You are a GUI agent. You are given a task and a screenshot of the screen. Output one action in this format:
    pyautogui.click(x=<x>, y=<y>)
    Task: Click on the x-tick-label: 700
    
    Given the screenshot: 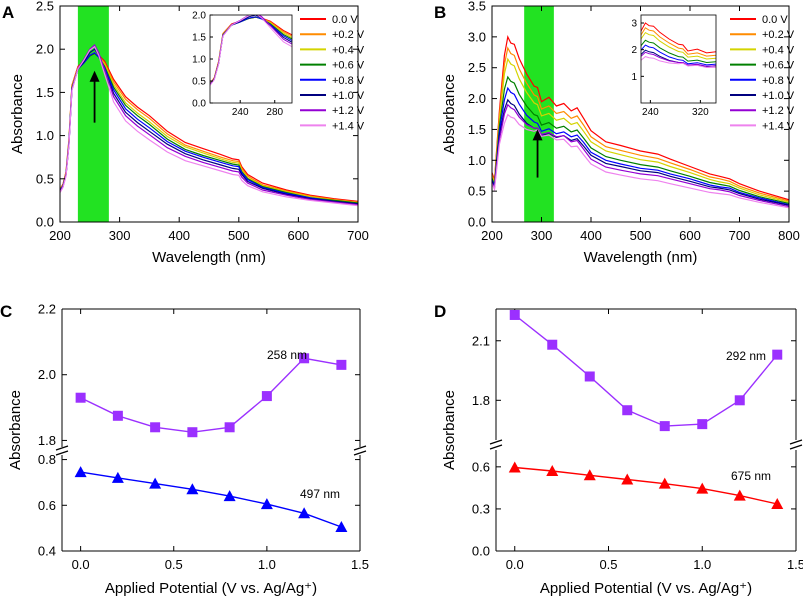 What is the action you would take?
    pyautogui.click(x=740, y=235)
    